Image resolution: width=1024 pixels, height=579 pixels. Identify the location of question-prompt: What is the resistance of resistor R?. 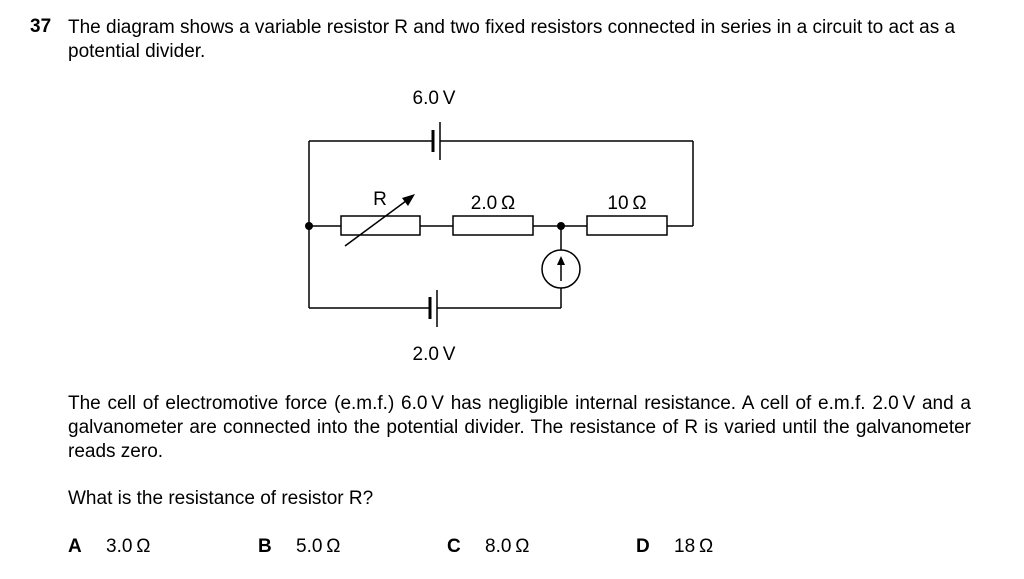
(221, 498).